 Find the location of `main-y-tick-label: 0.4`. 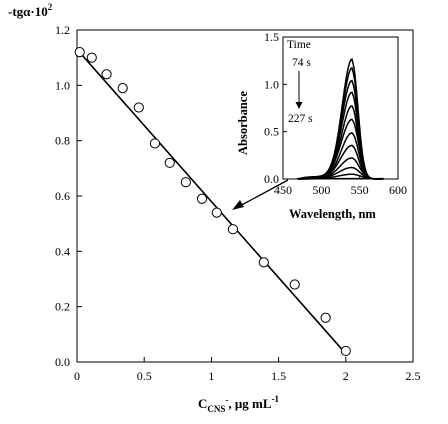

main-y-tick-label: 0.4 is located at coordinates (62, 251).